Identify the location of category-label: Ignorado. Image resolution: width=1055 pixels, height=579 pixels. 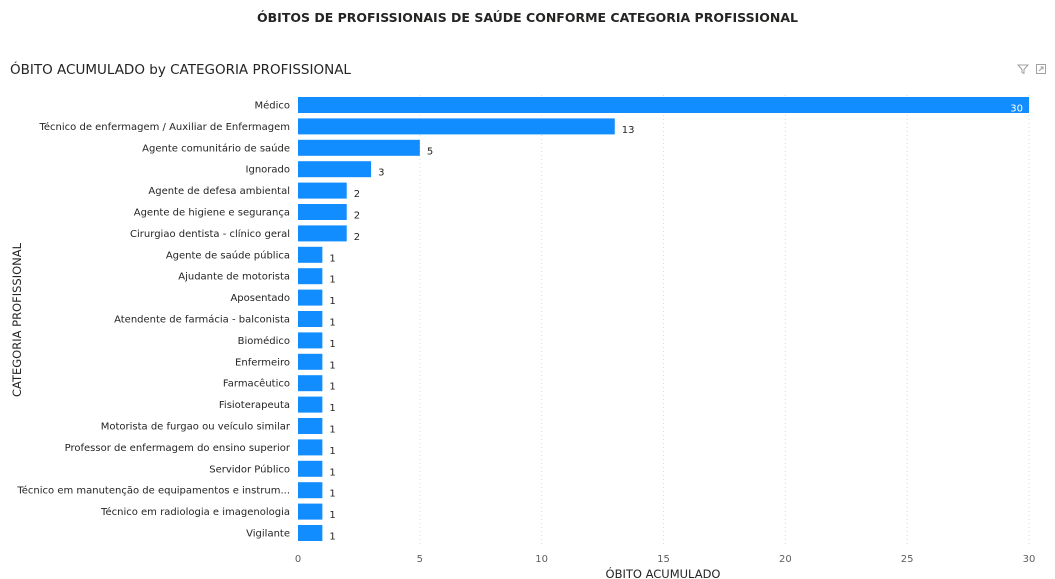
(268, 170).